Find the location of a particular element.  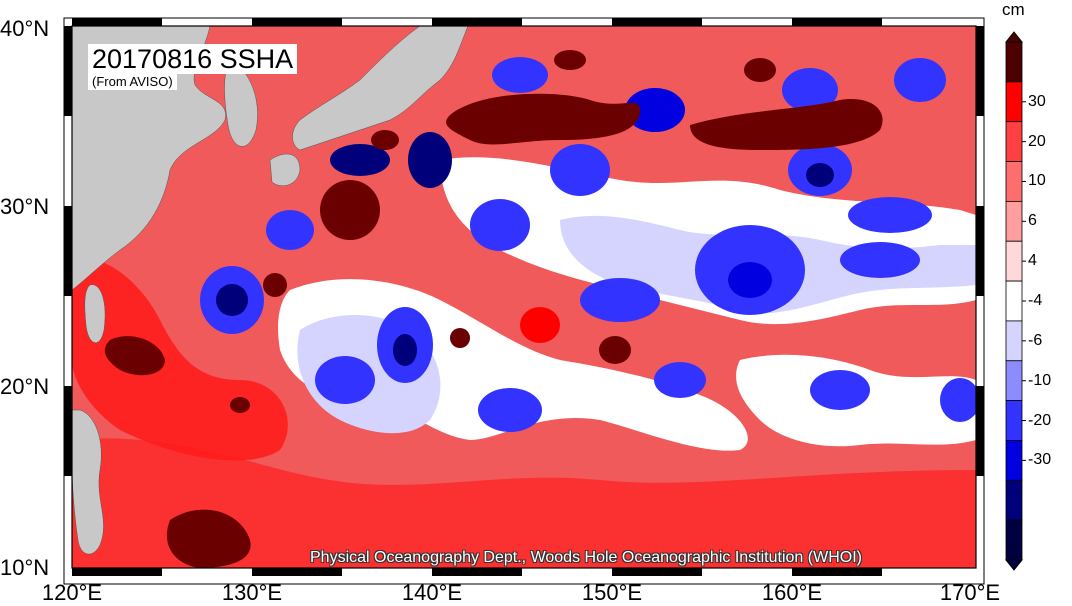

lon-label-170: 170°E is located at coordinates (970, 592).